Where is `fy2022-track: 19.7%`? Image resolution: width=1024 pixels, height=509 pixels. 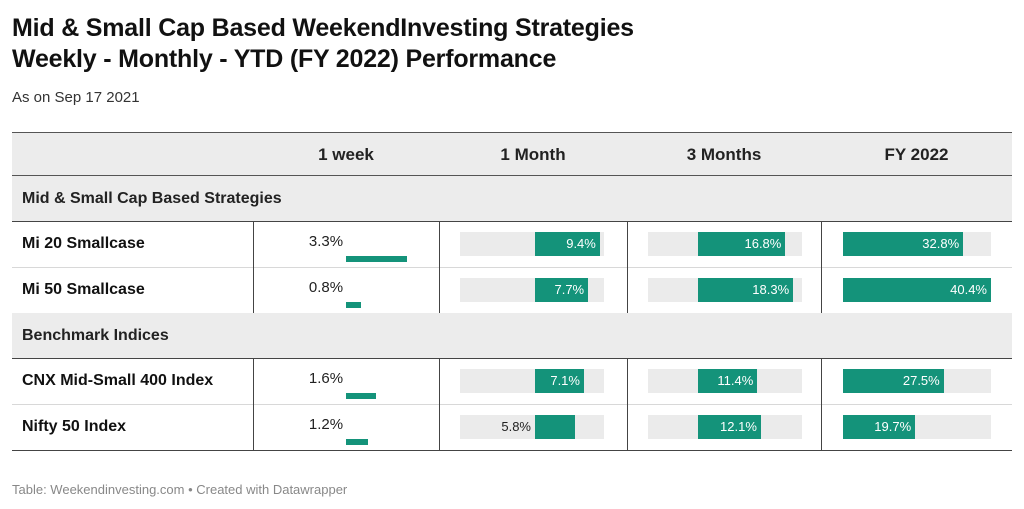 fy2022-track: 19.7% is located at coordinates (917, 427).